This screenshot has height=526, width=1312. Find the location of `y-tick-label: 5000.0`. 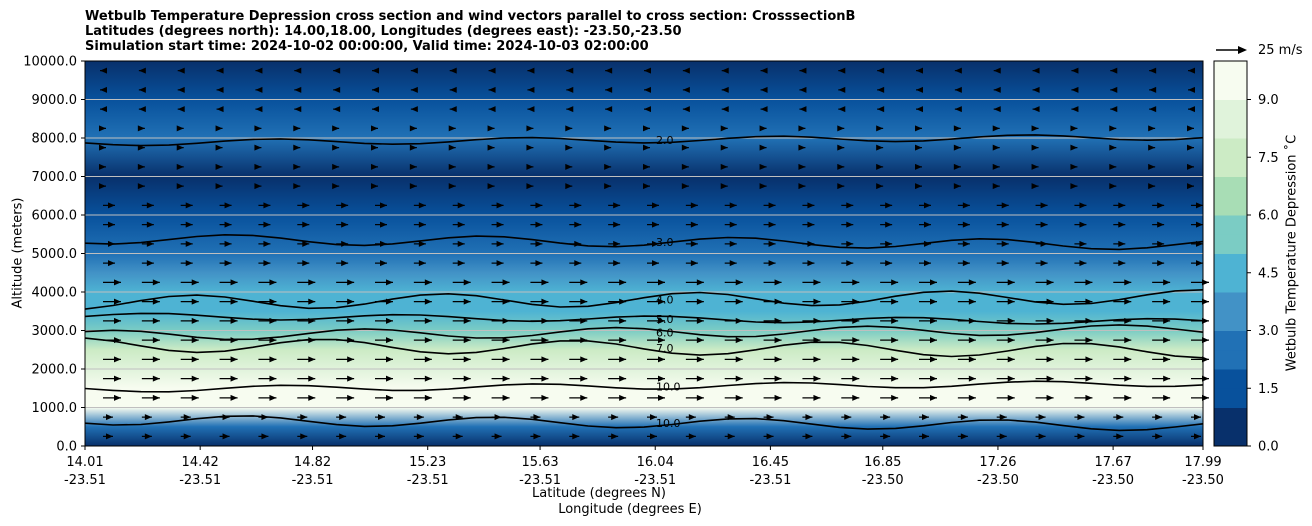

y-tick-label: 5000.0 is located at coordinates (55, 254).